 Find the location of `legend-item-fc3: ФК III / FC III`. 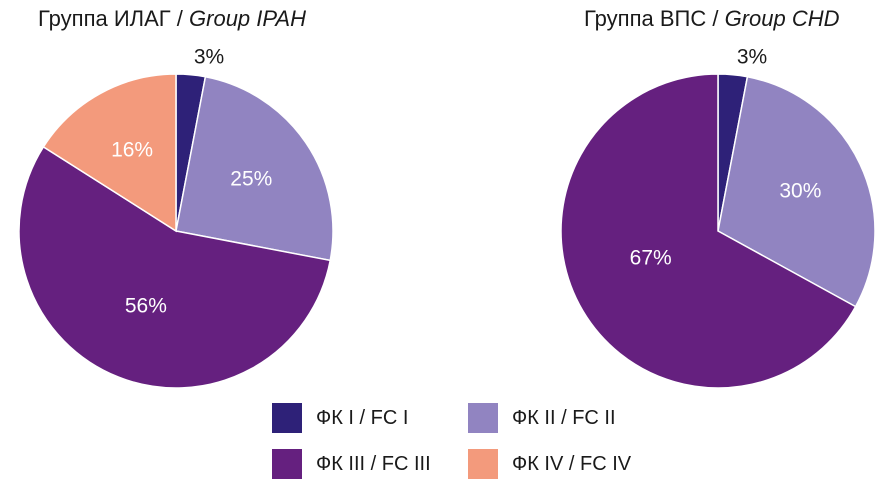

legend-item-fc3: ФК III / FC III is located at coordinates (351, 464).